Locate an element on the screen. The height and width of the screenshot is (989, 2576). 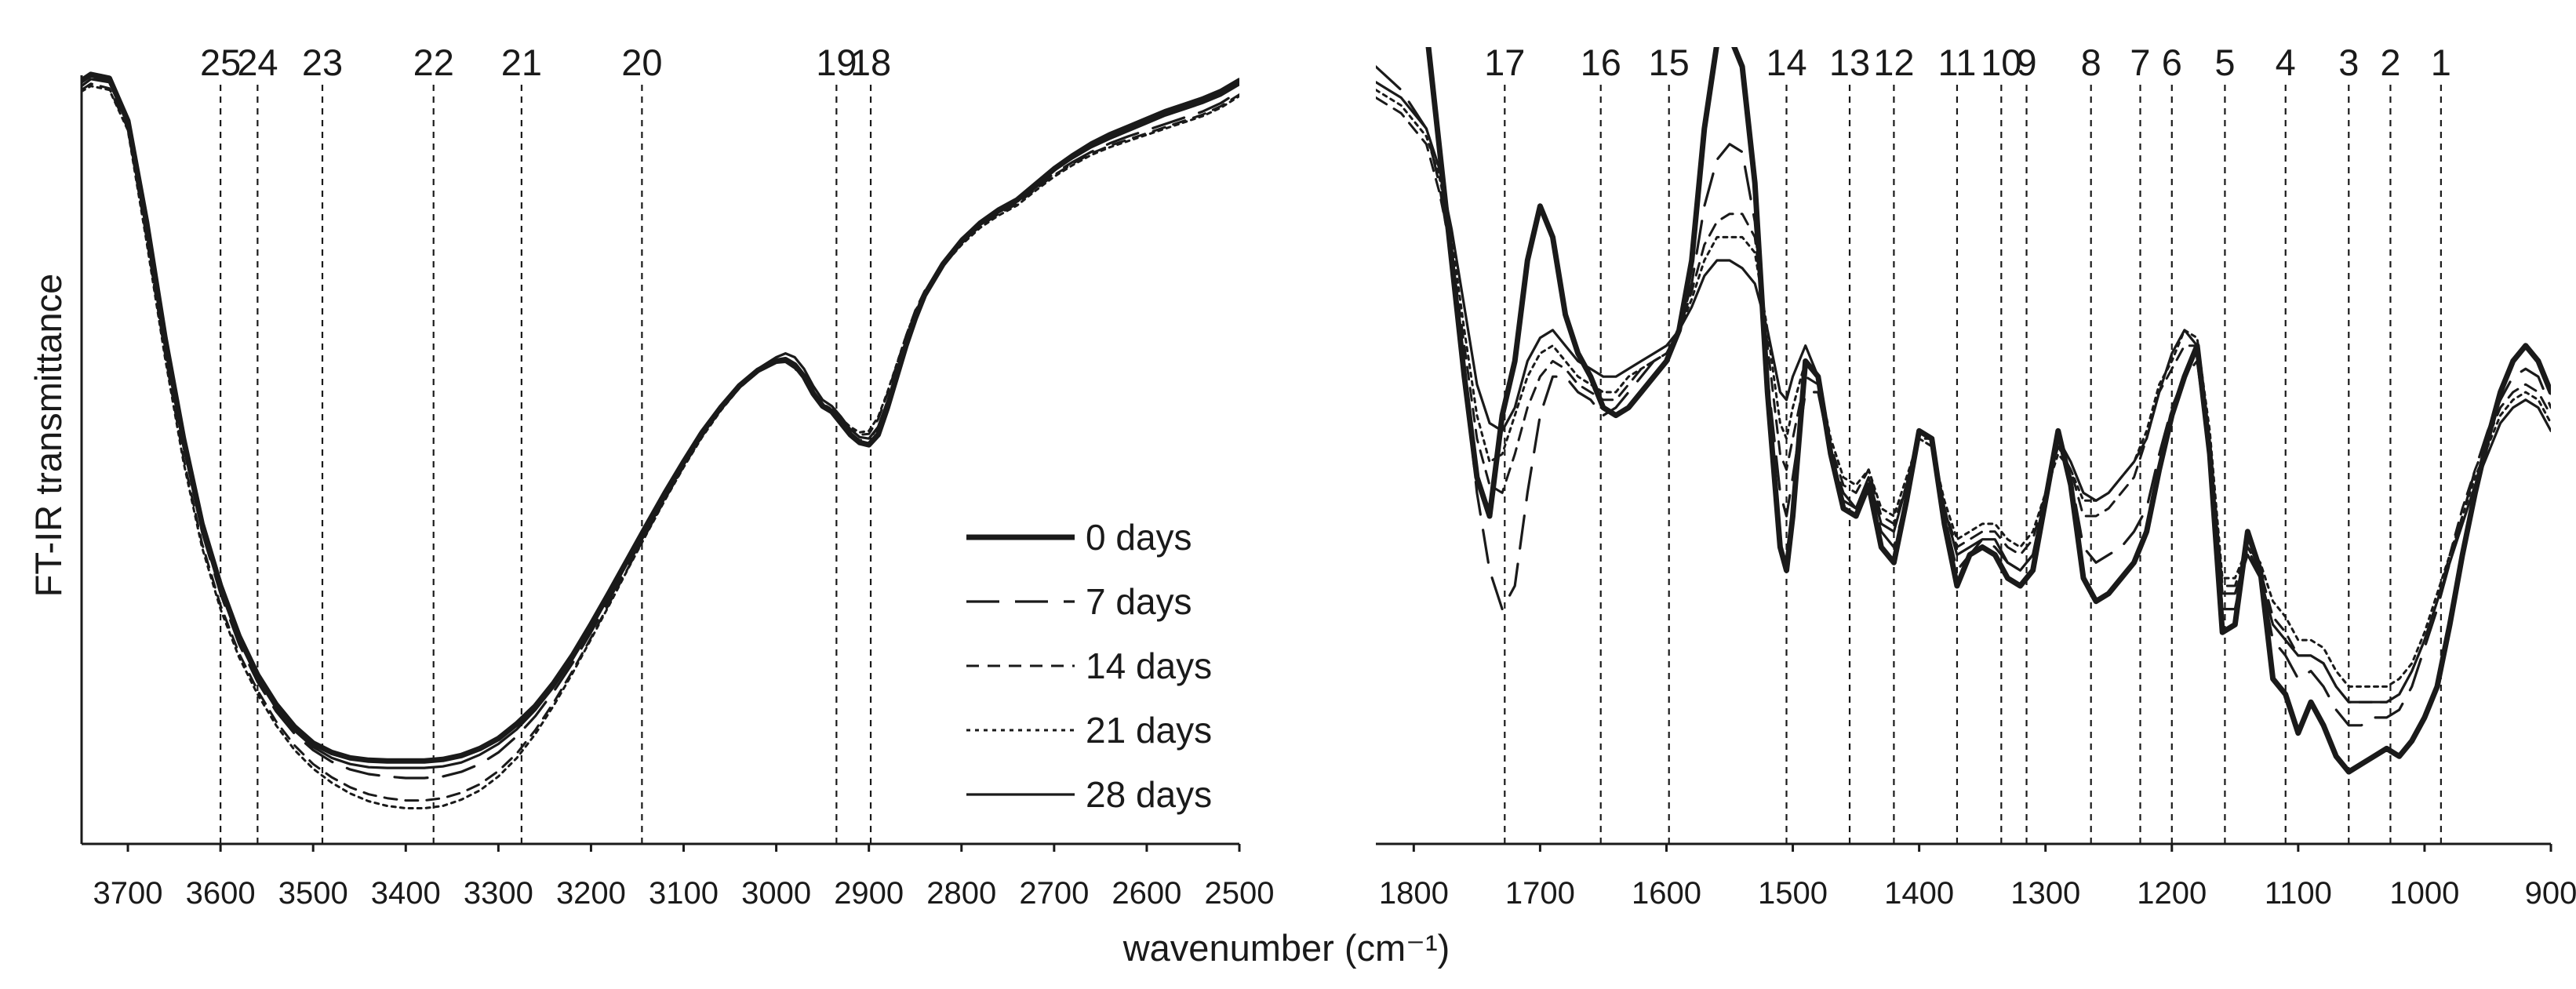
peak-label: 19 is located at coordinates (836, 62).